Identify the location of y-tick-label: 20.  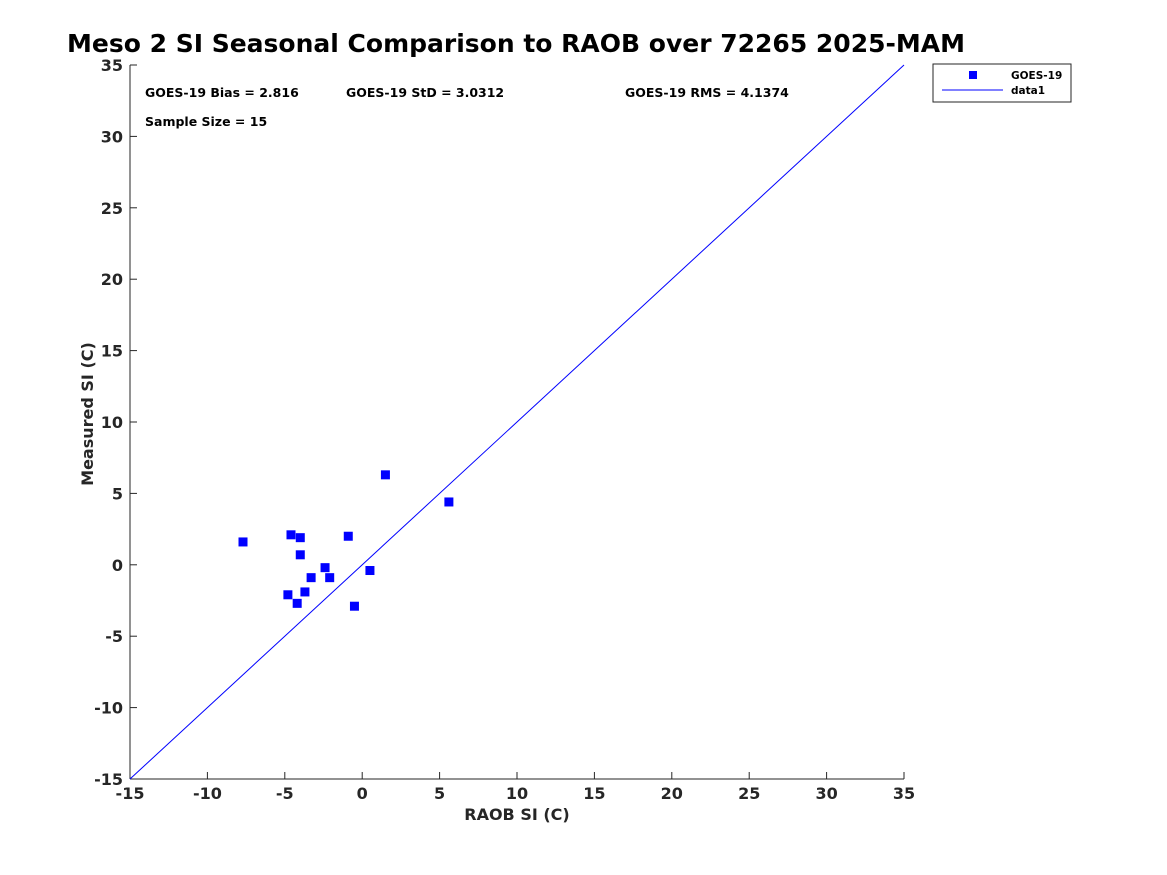
(112, 279).